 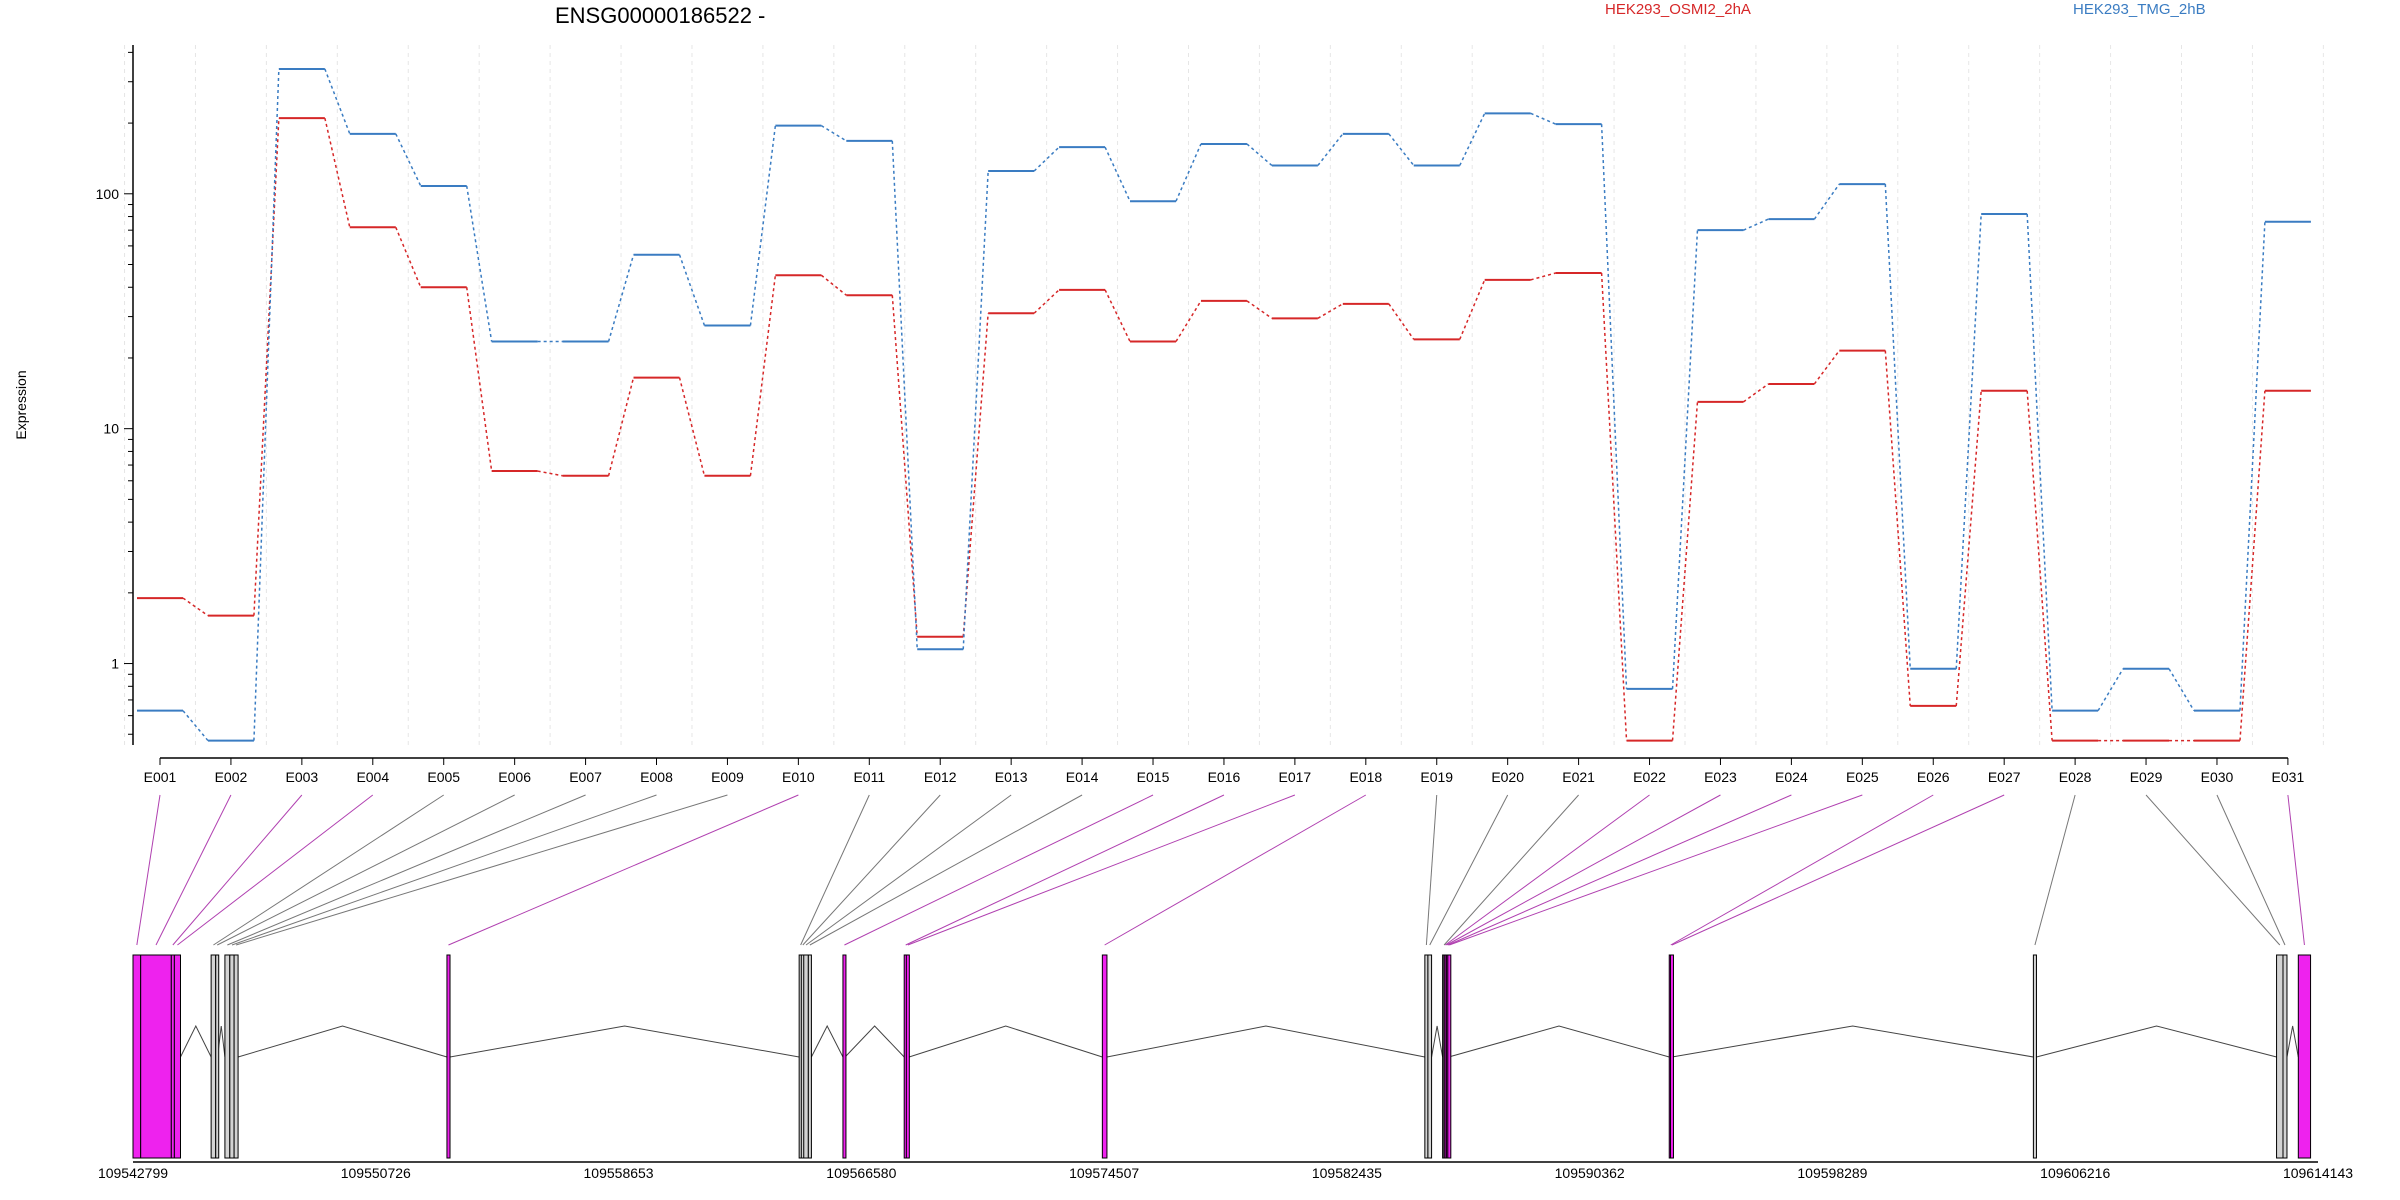 I want to click on x-tick-label-e019: E019, so click(x=1436, y=777).